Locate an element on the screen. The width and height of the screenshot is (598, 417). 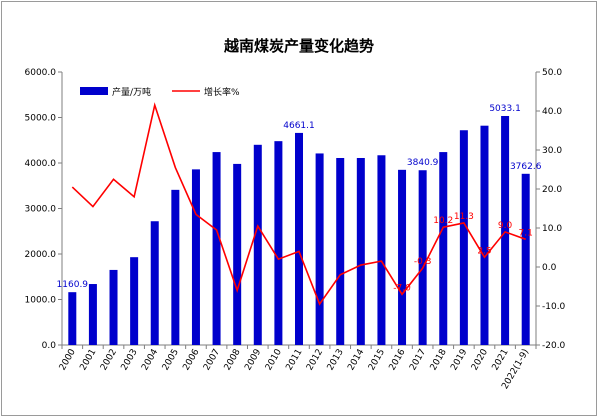
bar-data-label: 3840.9 is located at coordinates (423, 163).